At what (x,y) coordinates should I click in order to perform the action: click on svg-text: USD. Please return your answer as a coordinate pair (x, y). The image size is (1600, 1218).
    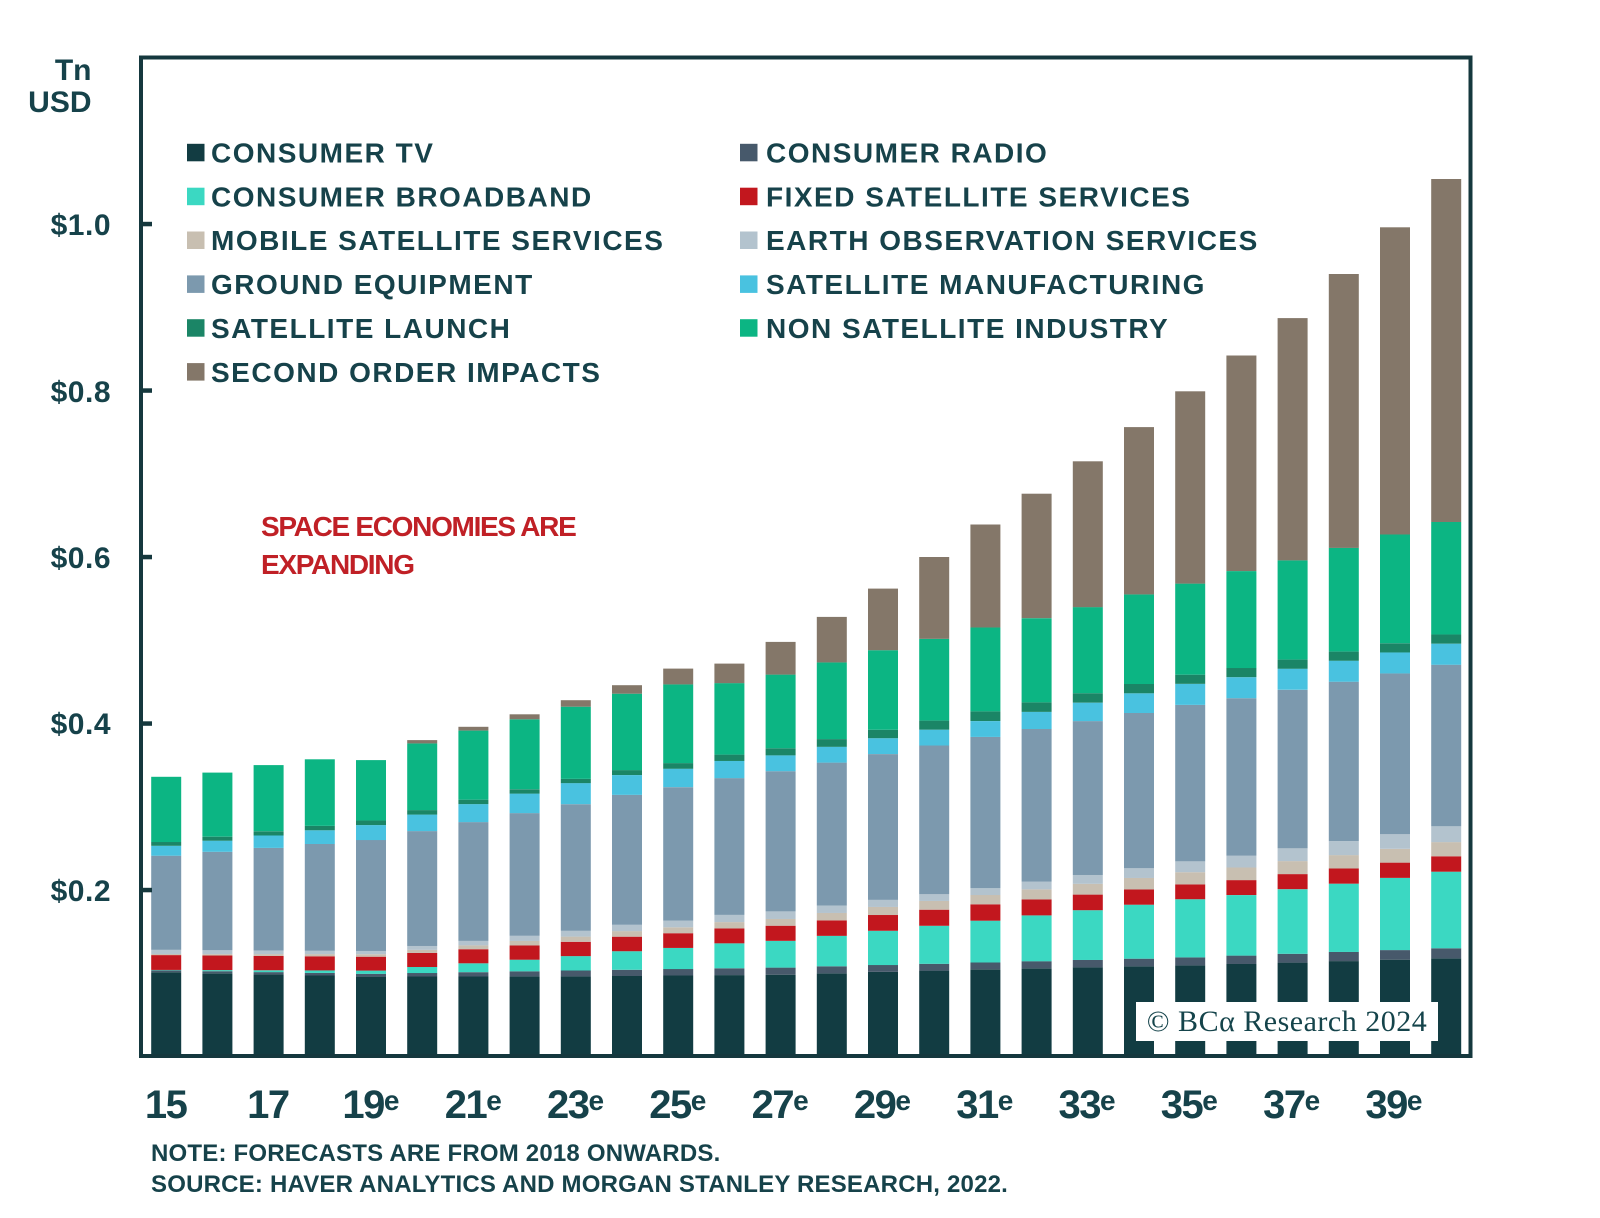
    Looking at the image, I should click on (59, 102).